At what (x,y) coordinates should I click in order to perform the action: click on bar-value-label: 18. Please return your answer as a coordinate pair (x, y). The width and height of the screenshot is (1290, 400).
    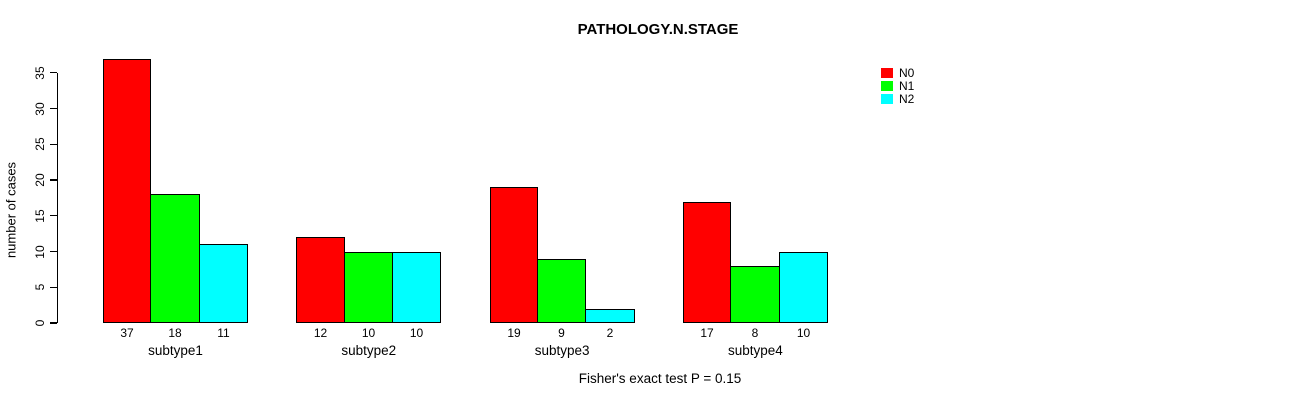
    Looking at the image, I should click on (175, 333).